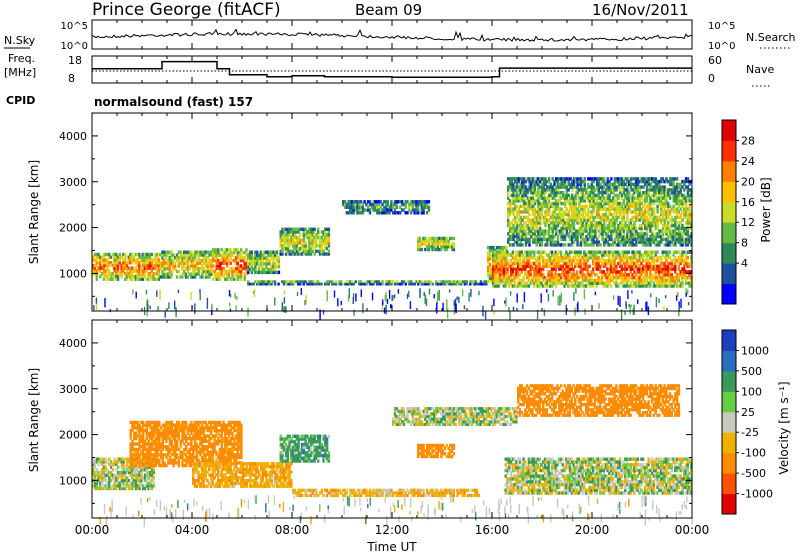 The width and height of the screenshot is (800, 554). Describe the element at coordinates (388, 10) in the screenshot. I see `beam-label: Beam 09` at that location.